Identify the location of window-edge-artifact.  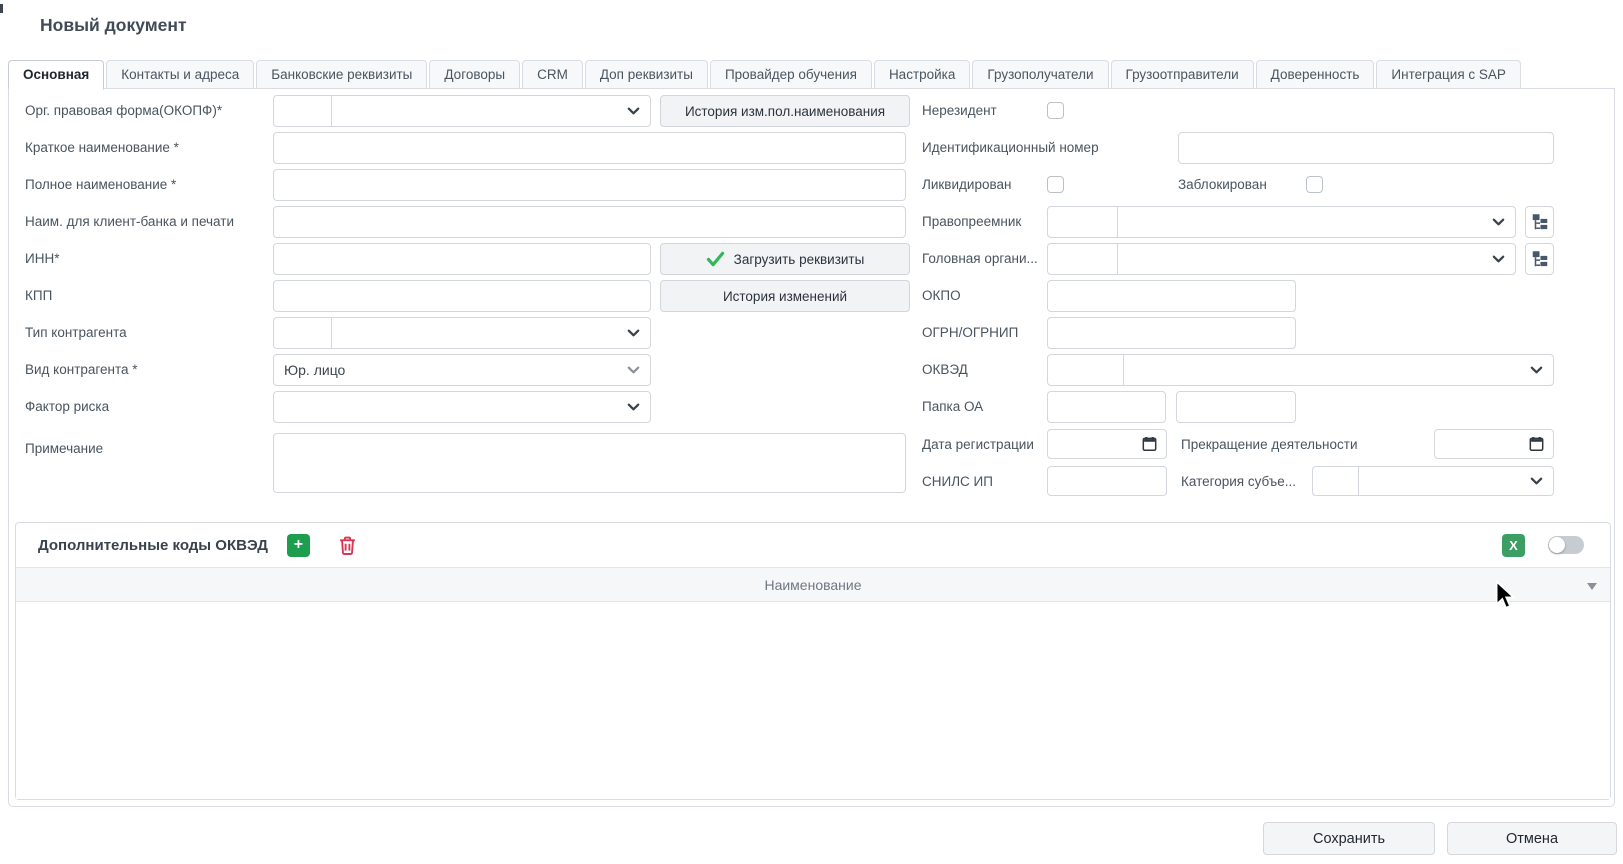
(1, 8).